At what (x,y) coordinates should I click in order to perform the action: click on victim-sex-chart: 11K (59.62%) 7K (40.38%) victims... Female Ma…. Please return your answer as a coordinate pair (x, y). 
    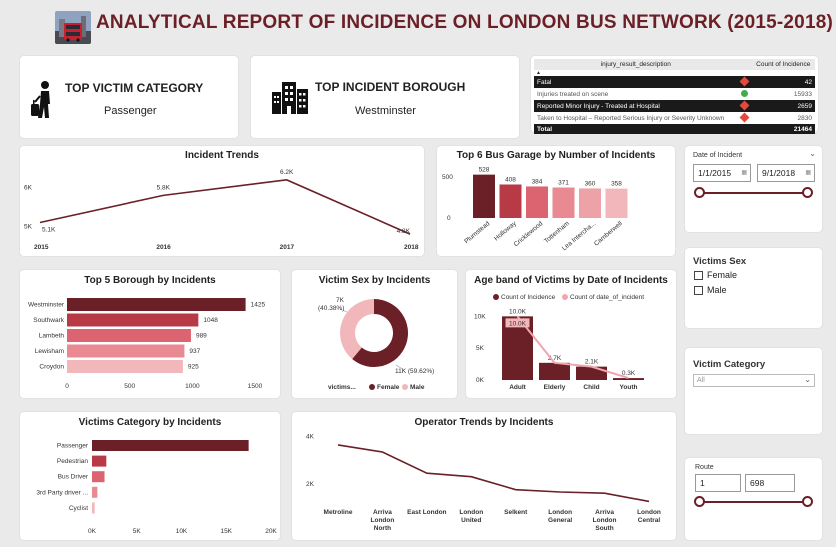
    Looking at the image, I should click on (376, 344).